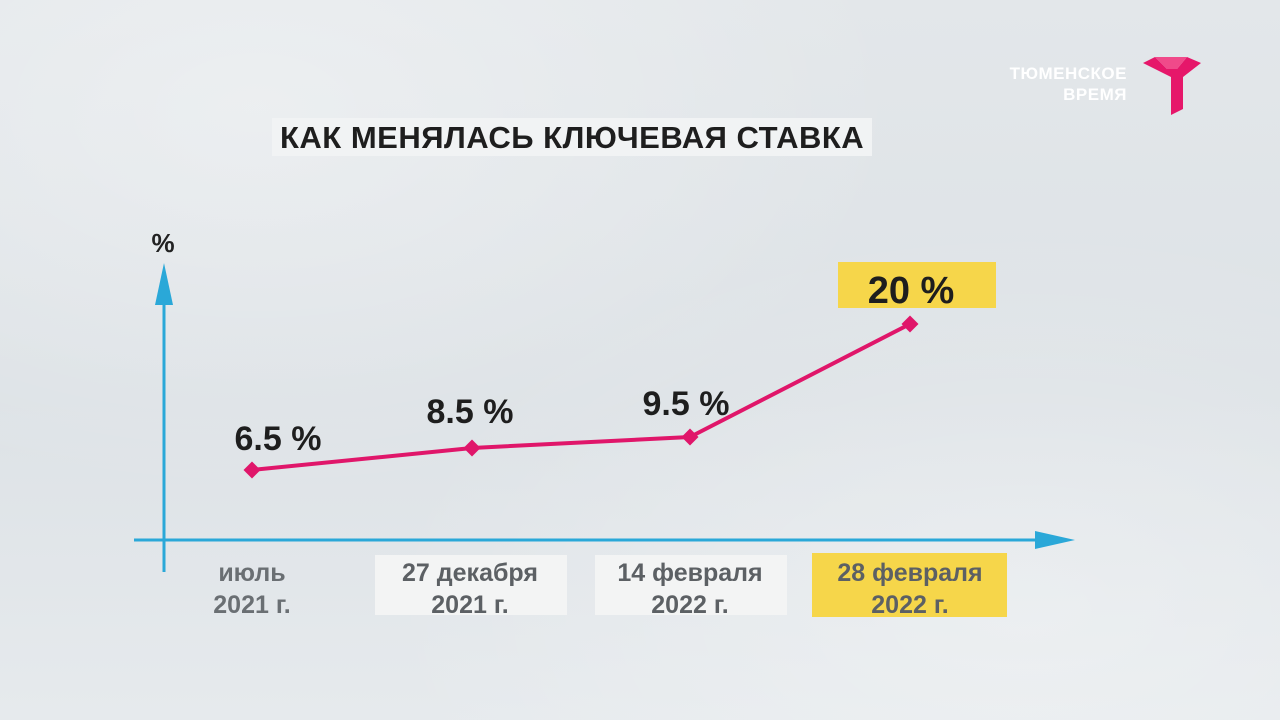 This screenshot has width=1280, height=720. What do you see at coordinates (911, 291) in the screenshot?
I see `data-label: 20 %` at bounding box center [911, 291].